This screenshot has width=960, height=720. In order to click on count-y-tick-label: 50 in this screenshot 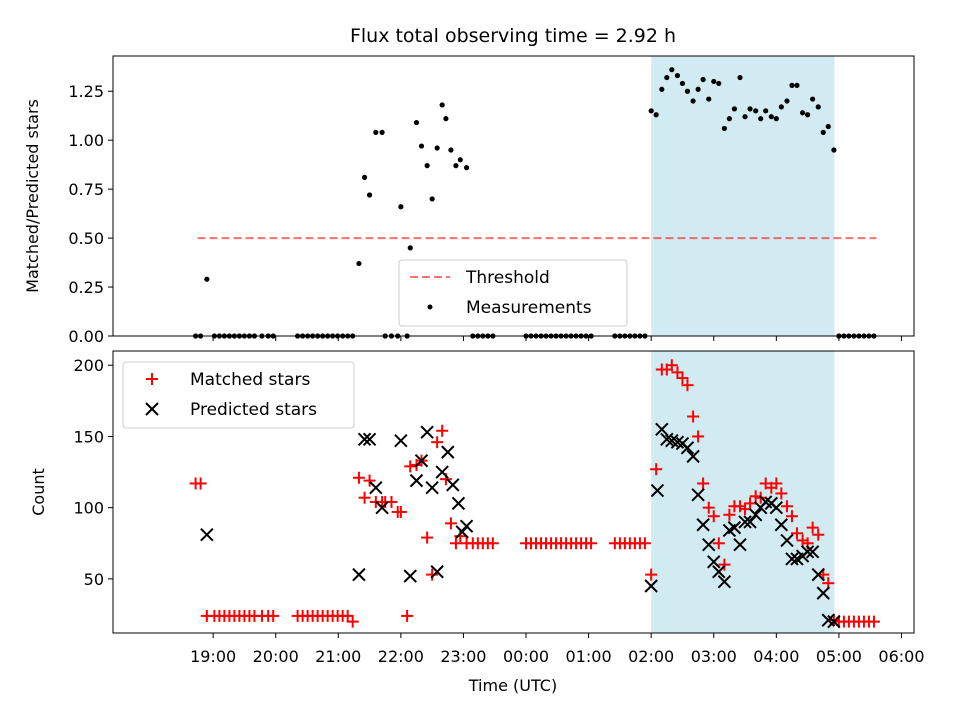, I will do `click(94, 579)`.